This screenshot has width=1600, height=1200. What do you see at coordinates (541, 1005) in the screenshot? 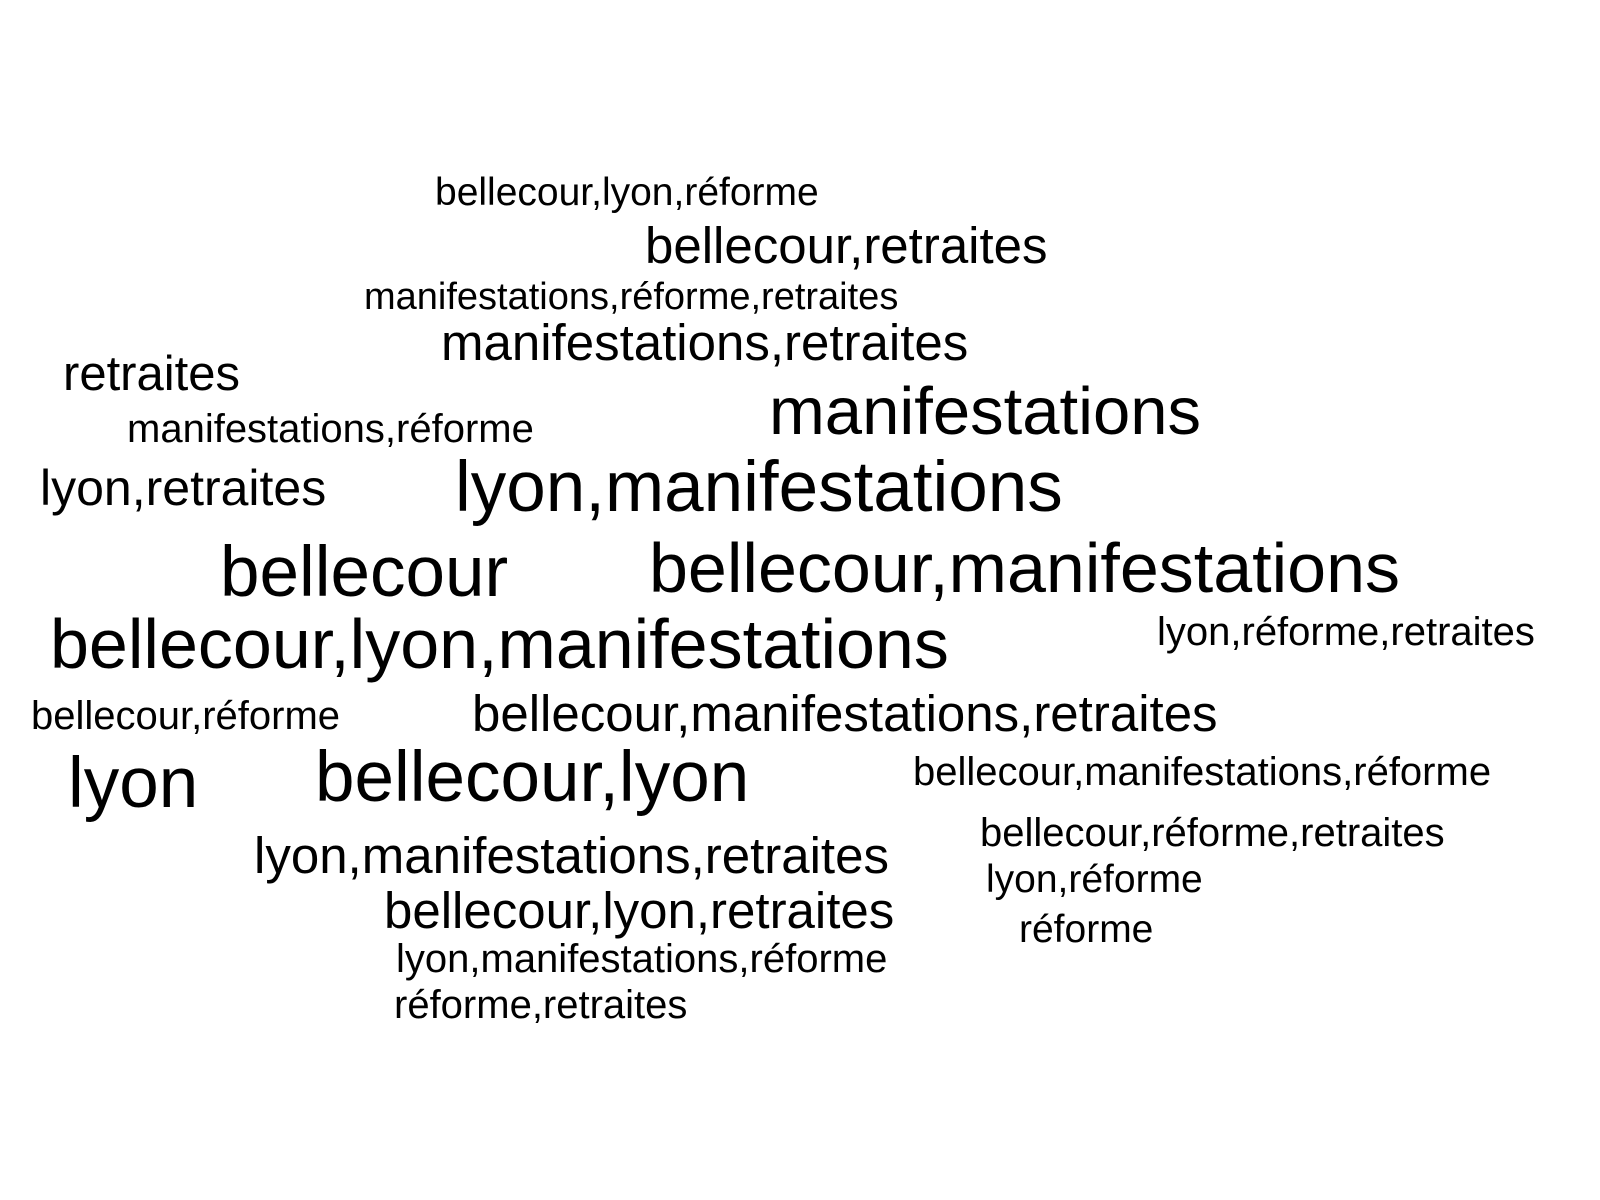
I see `word-reforme-retraites: réforme,retraites` at bounding box center [541, 1005].